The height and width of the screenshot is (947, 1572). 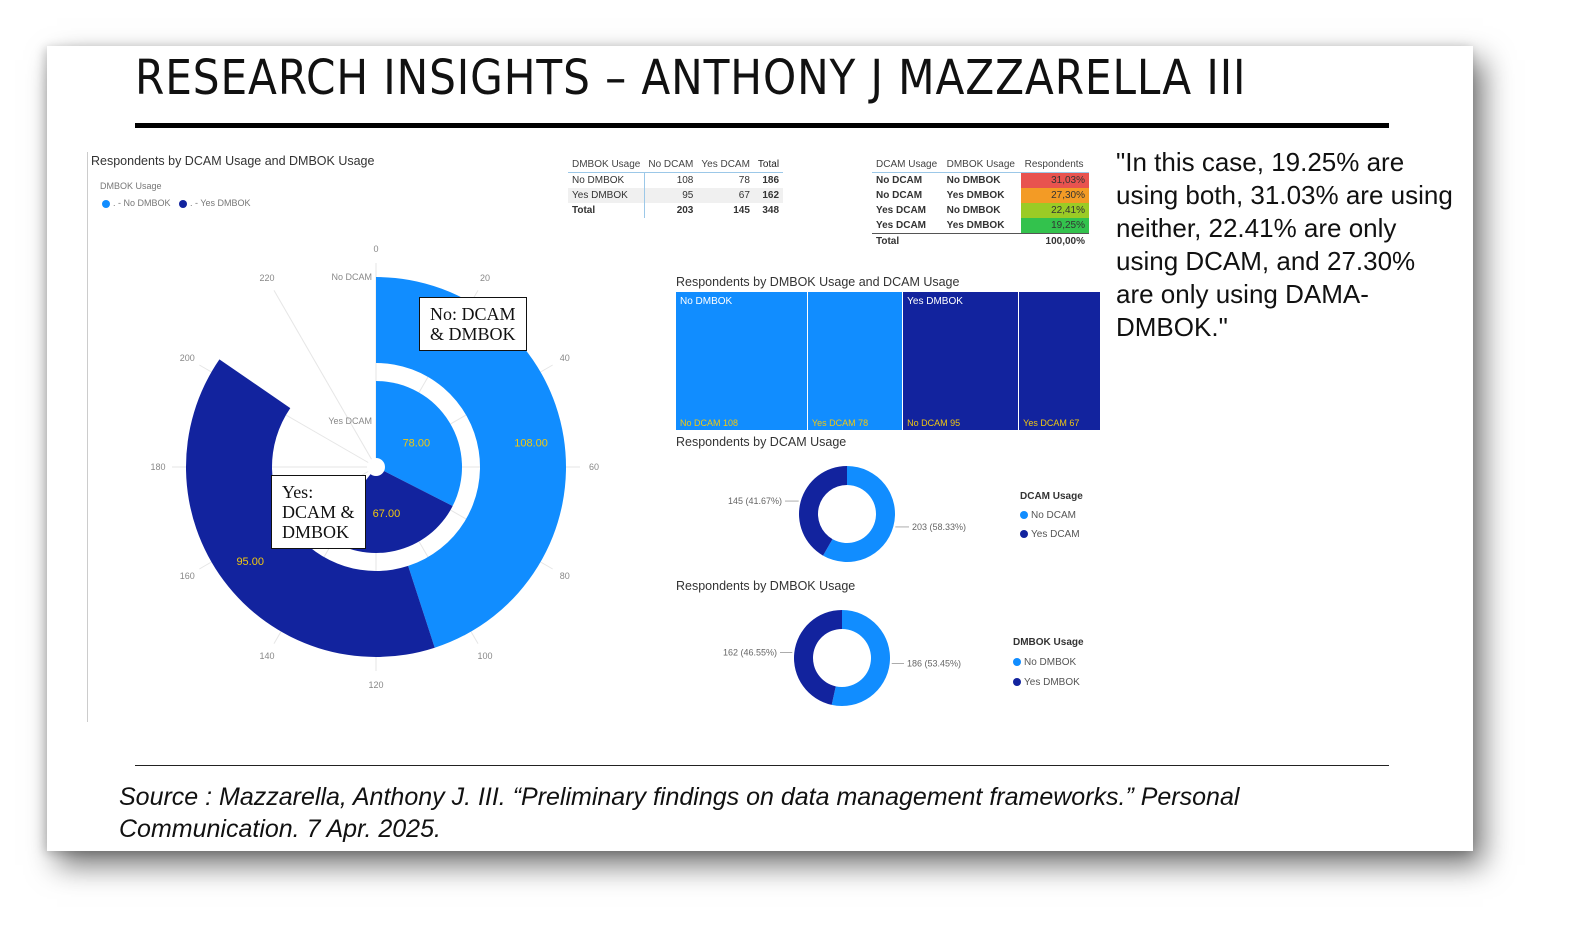 What do you see at coordinates (387, 514) in the screenshot?
I see `radial-data-label: 67.00` at bounding box center [387, 514].